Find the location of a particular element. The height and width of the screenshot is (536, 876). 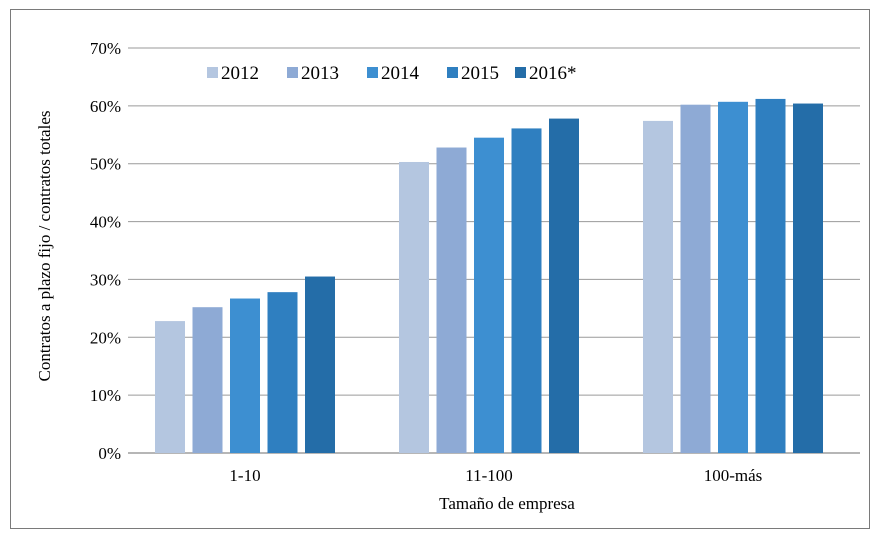

y-tick-label: 10% is located at coordinates (105, 395).